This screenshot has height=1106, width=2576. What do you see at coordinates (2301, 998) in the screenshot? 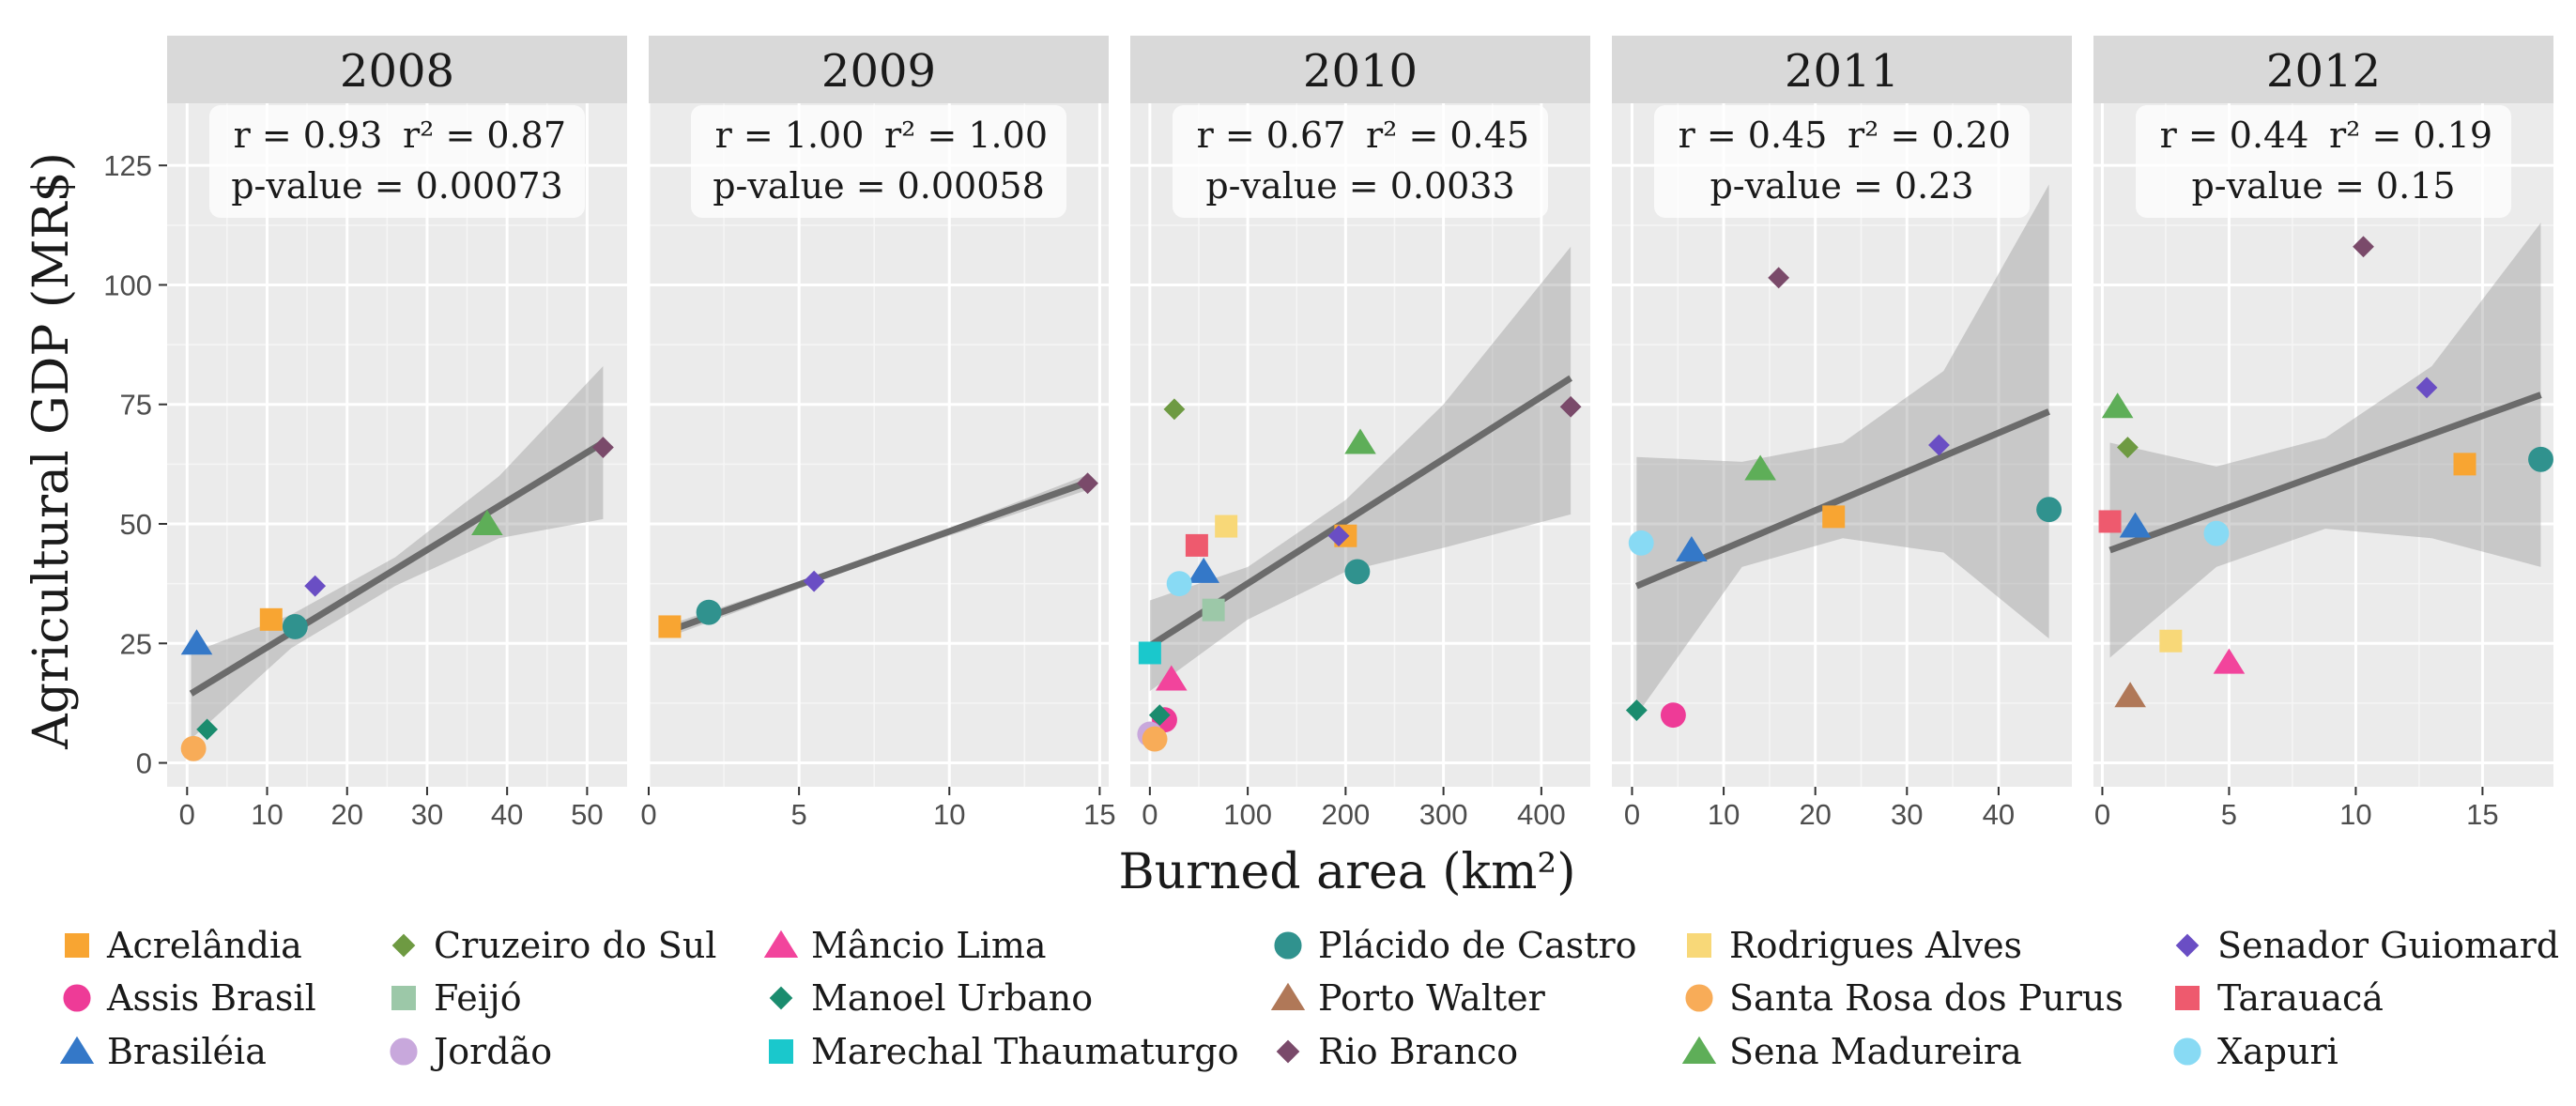
I see `legend-label: Tarauacá` at bounding box center [2301, 998].